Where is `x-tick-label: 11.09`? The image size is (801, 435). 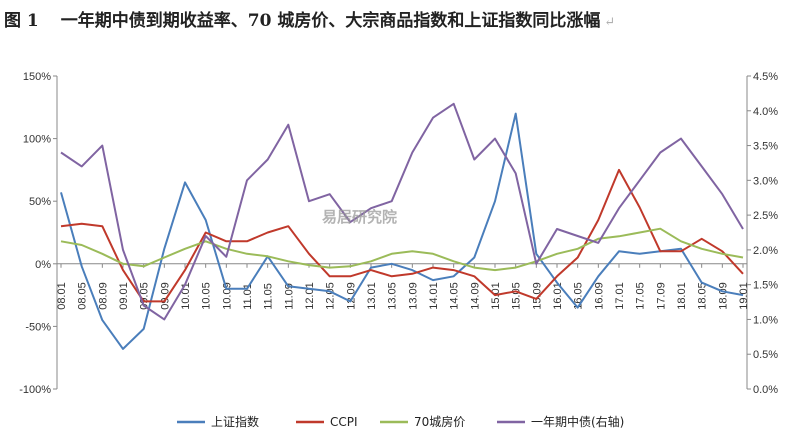
x-tick-label: 11.09 is located at coordinates (289, 296).